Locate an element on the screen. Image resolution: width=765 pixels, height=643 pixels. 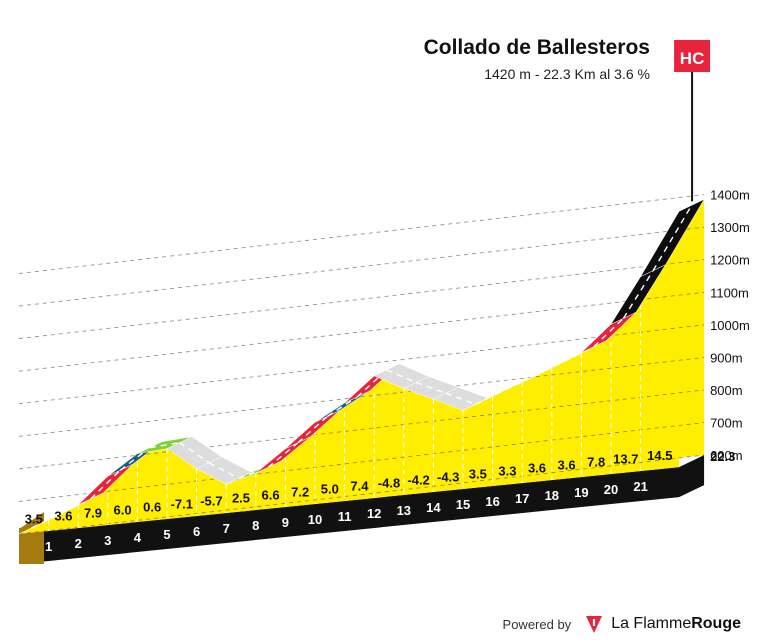
km-label: 21 is located at coordinates (640, 486).